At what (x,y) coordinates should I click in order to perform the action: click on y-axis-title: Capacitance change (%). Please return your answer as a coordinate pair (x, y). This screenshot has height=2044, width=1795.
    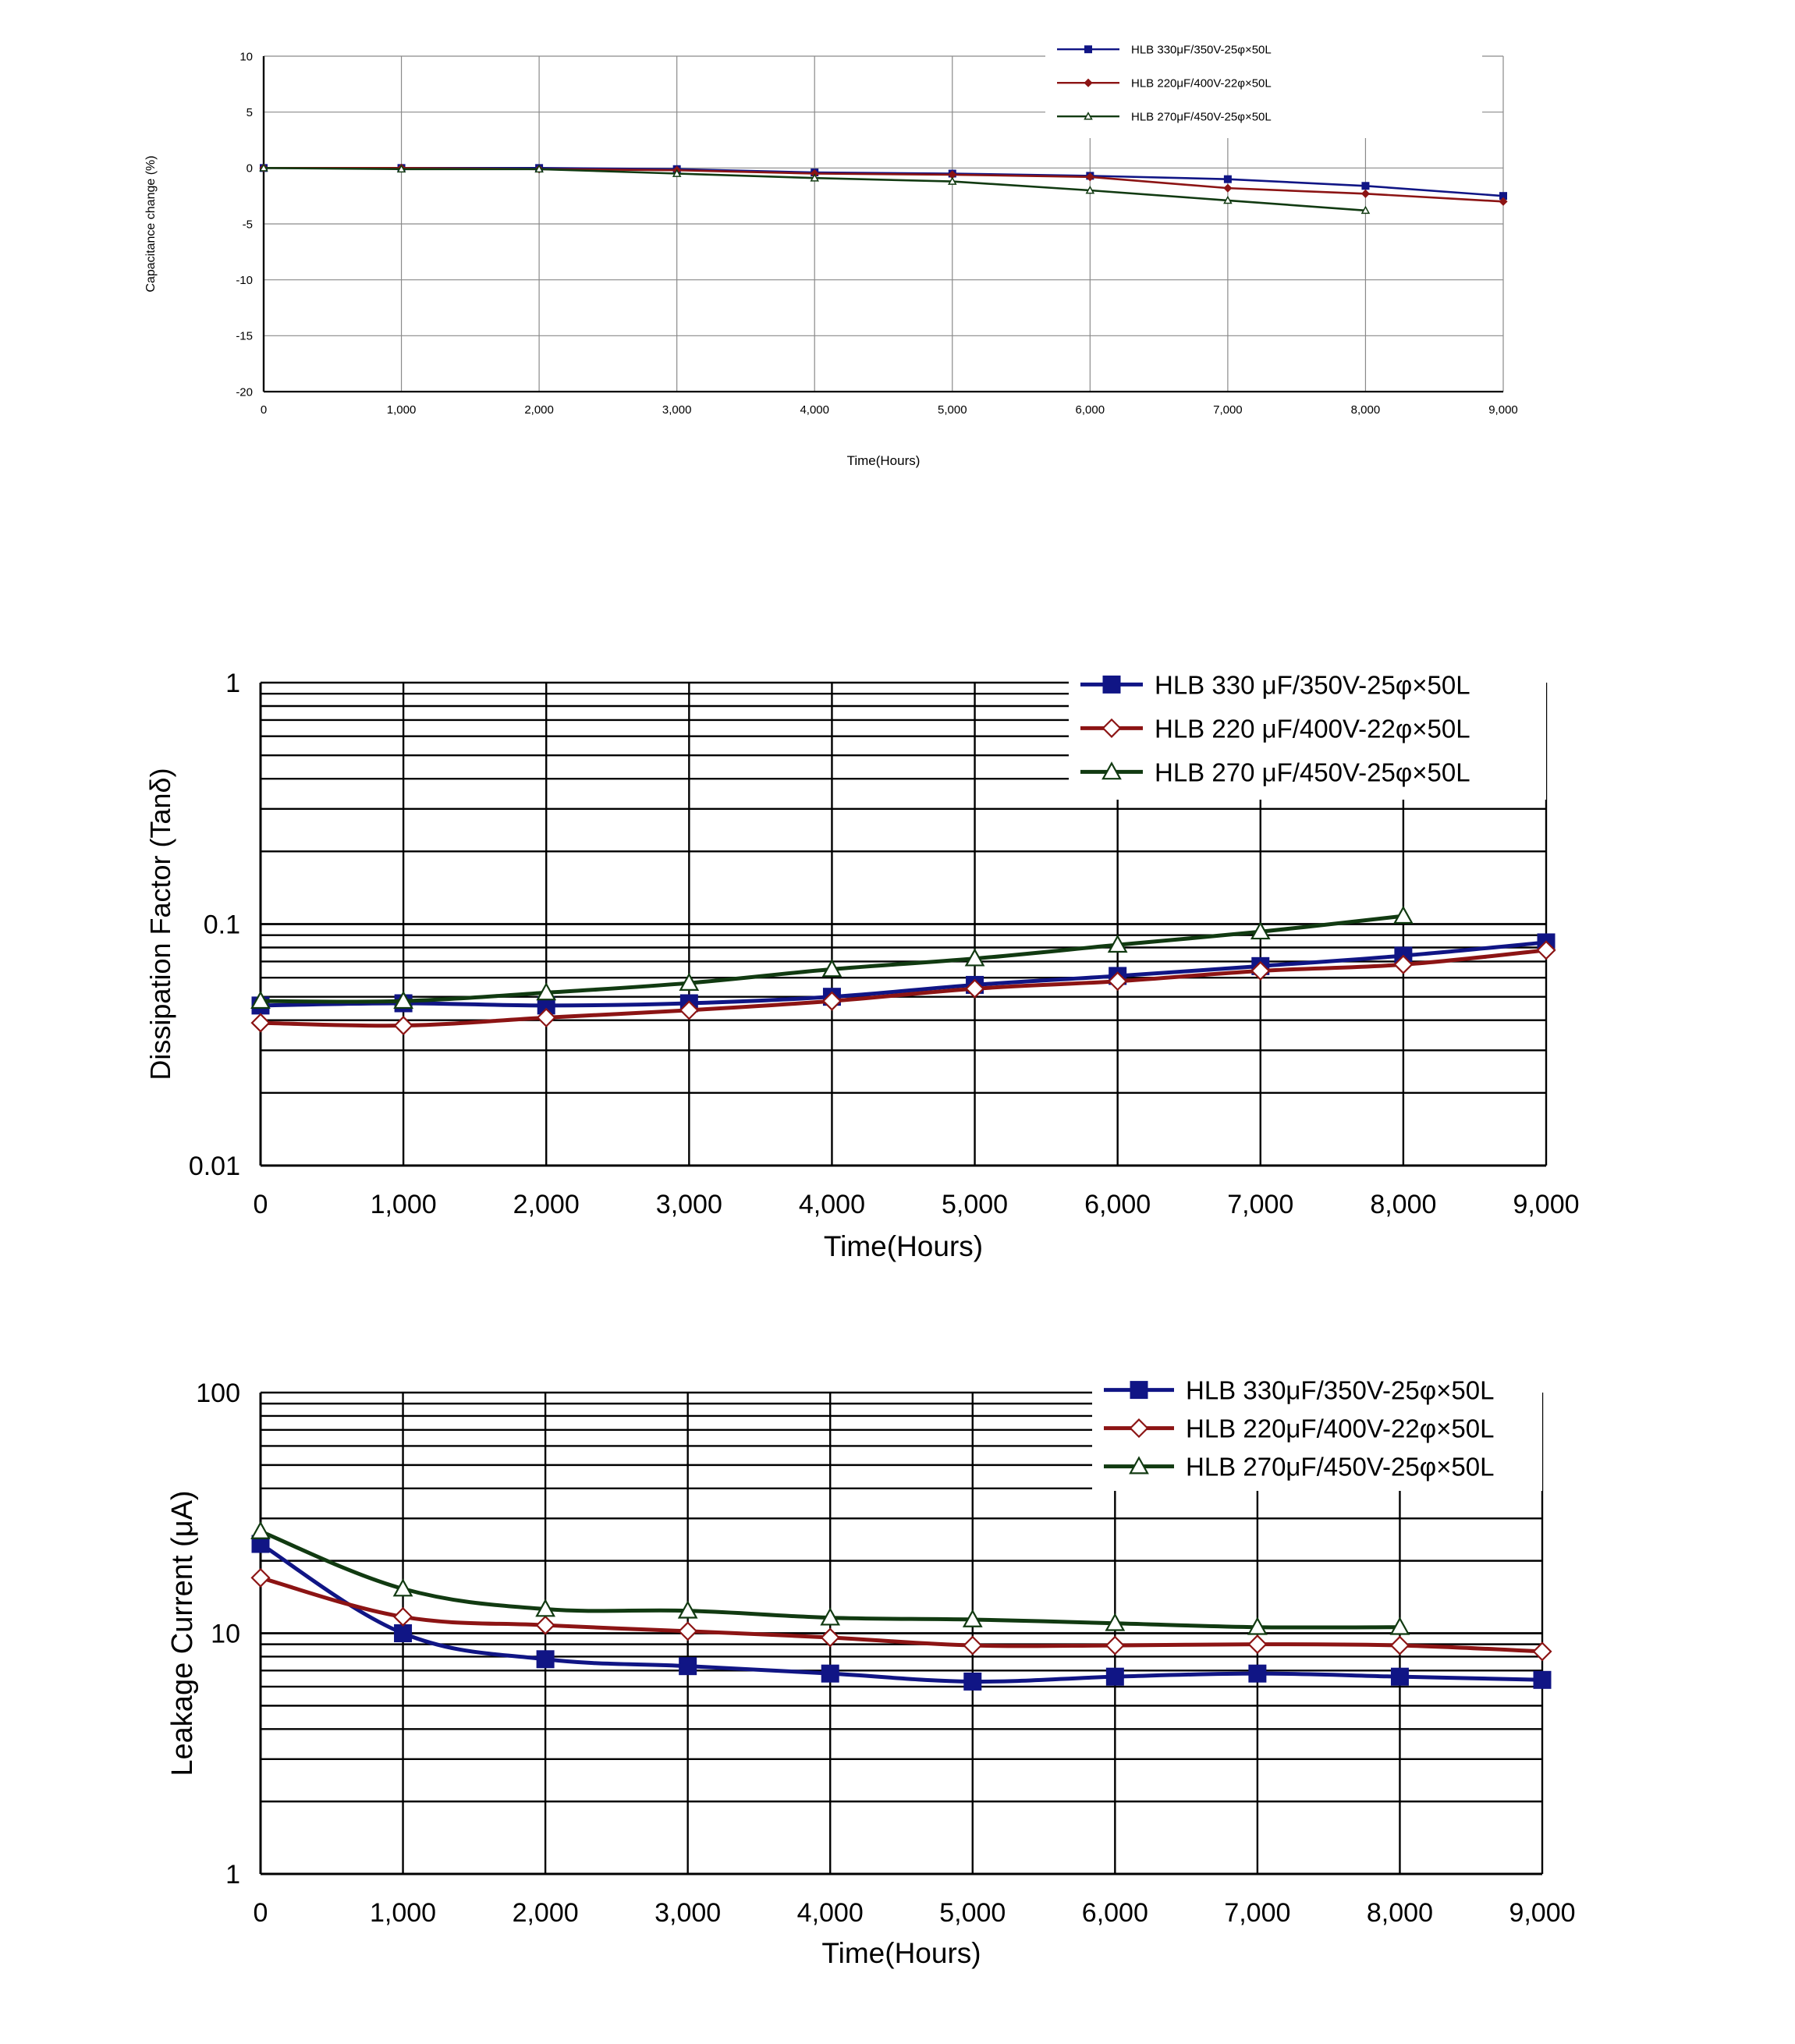
    Looking at the image, I should click on (151, 223).